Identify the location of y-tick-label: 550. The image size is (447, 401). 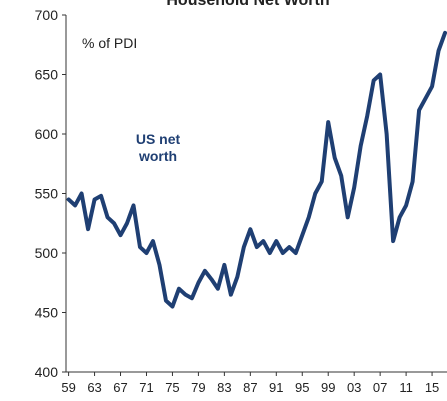
(47, 194).